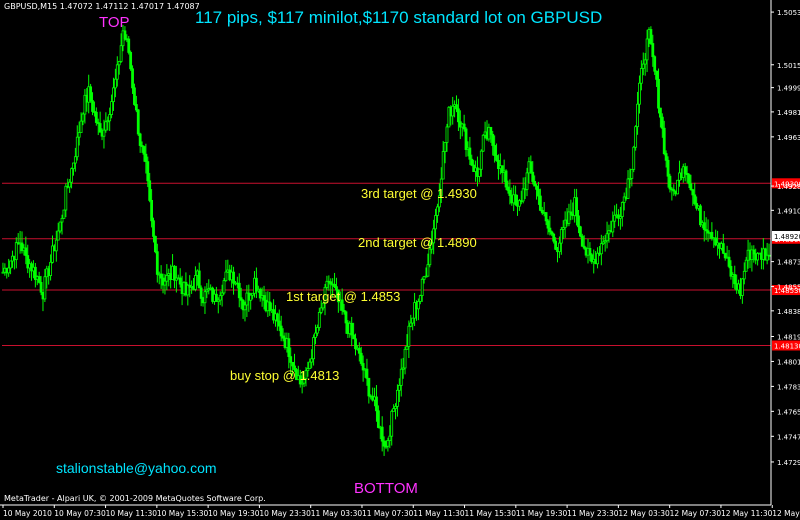 The width and height of the screenshot is (800, 520). What do you see at coordinates (542, 513) in the screenshot?
I see `time-tick-label: 11 May 19:30` at bounding box center [542, 513].